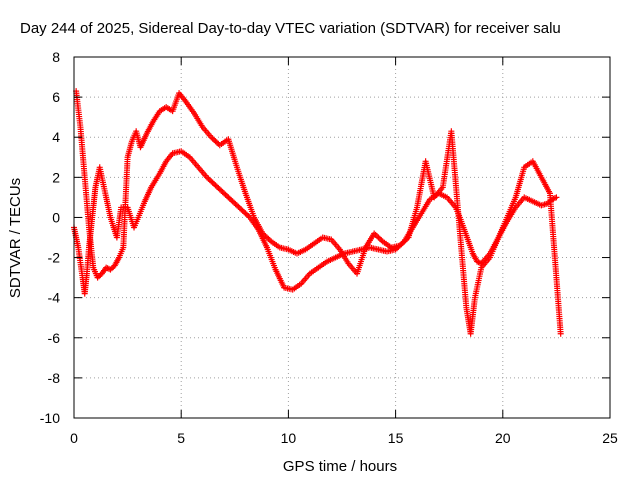 This screenshot has height=480, width=640. Describe the element at coordinates (56, 137) in the screenshot. I see `y-tick-label: 4` at that location.